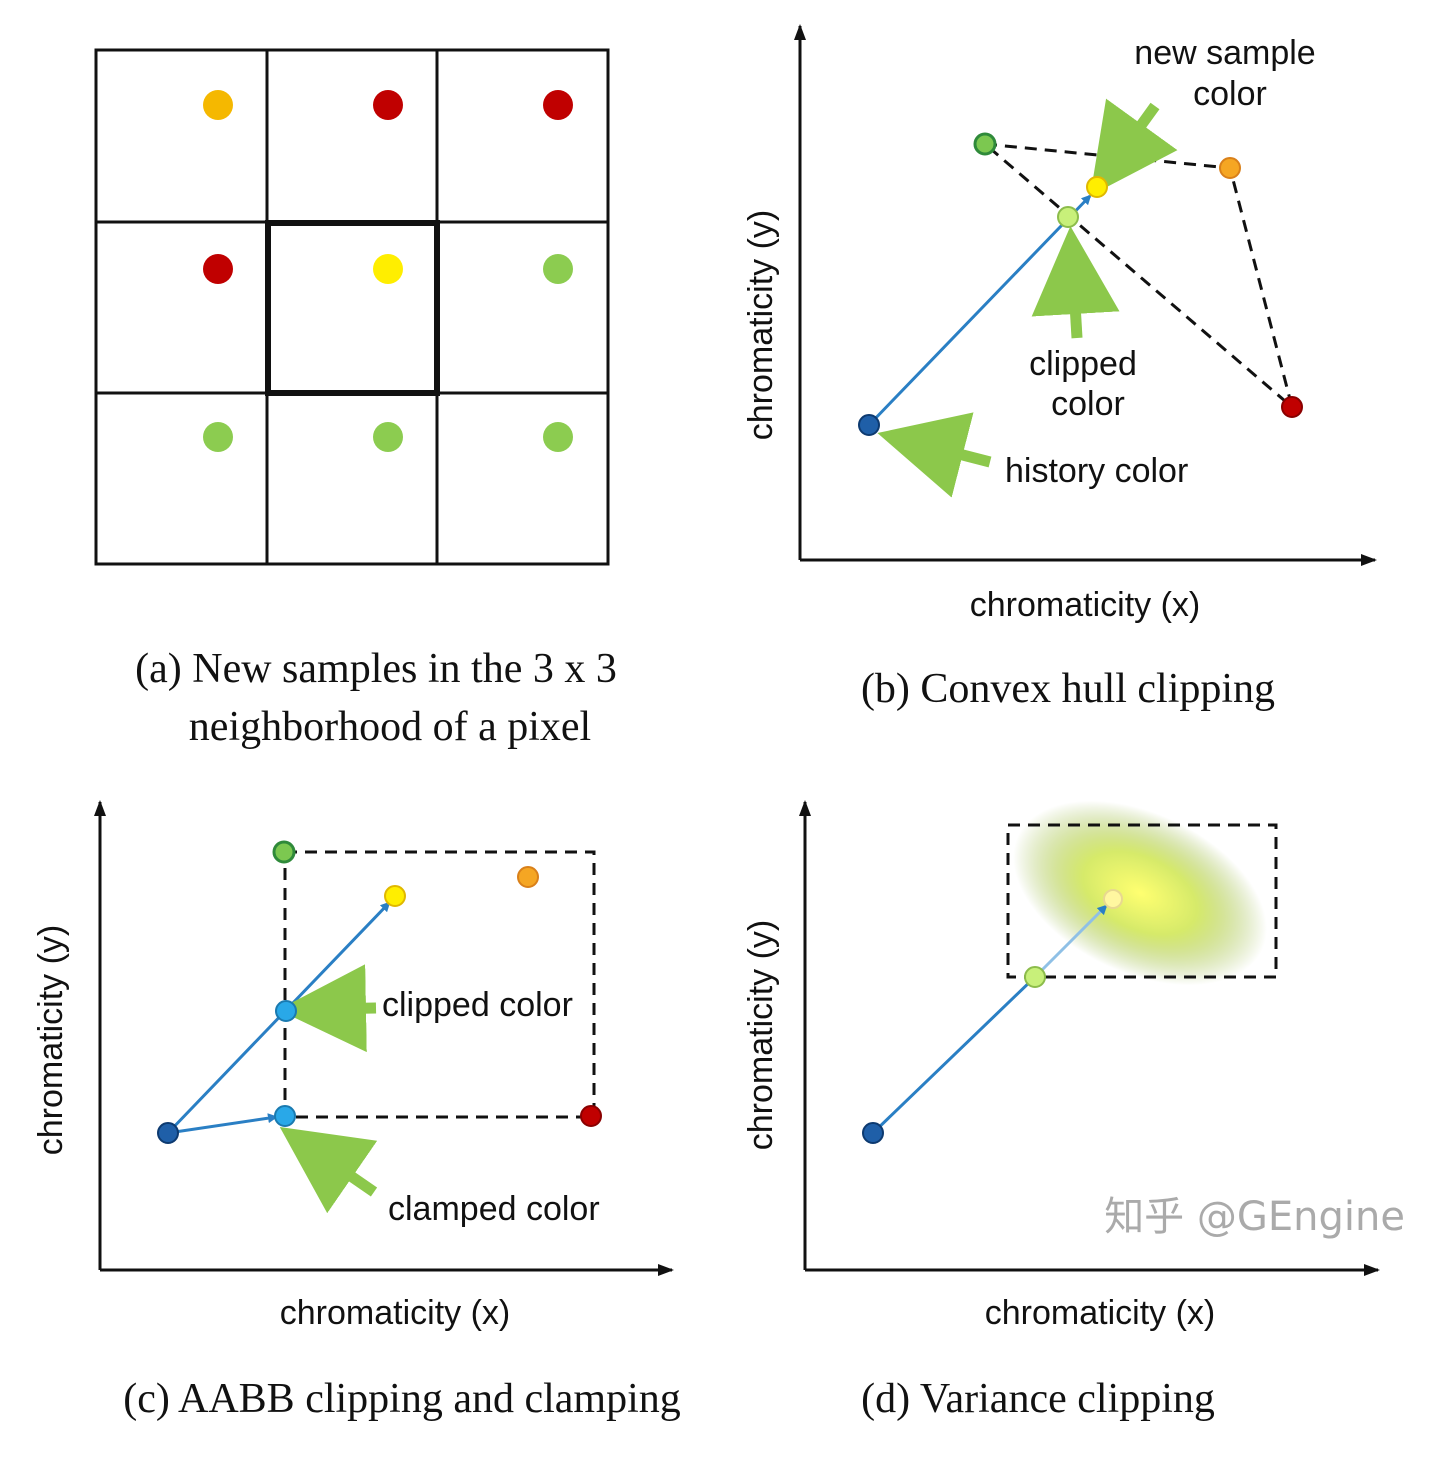 The image size is (1440, 1458). What do you see at coordinates (1096, 471) in the screenshot?
I see `label-history: history color` at bounding box center [1096, 471].